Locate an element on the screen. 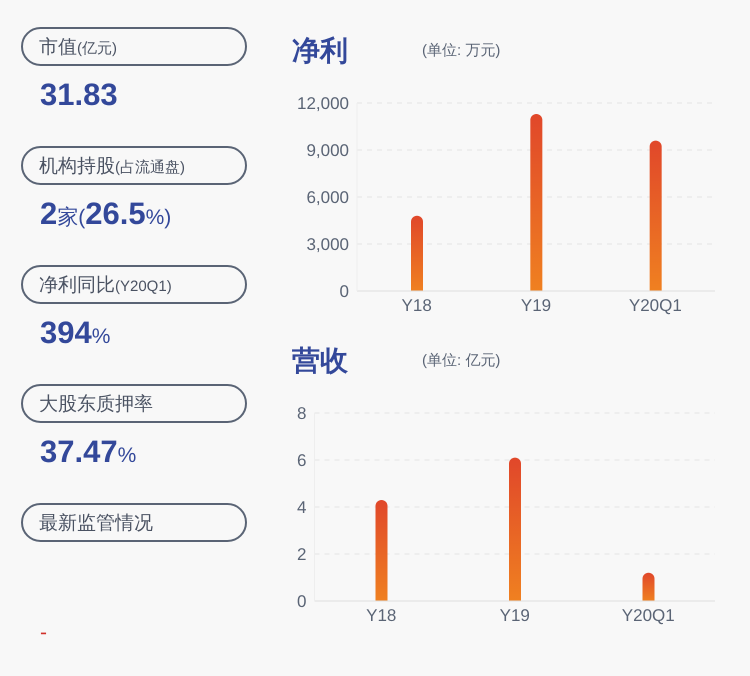 Image resolution: width=750 pixels, height=676 pixels. y-tick-label: 2 is located at coordinates (301, 554).